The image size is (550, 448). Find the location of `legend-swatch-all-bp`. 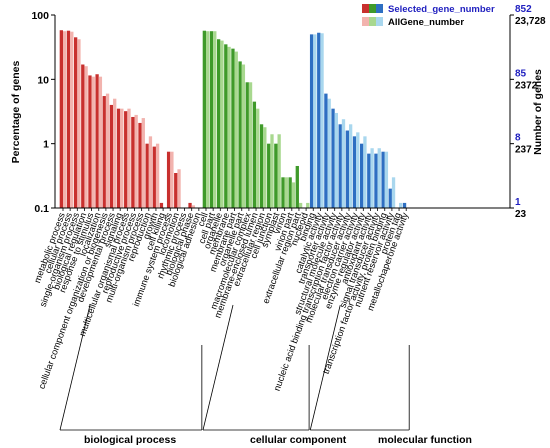

legend-swatch-all-bp is located at coordinates (365, 21).